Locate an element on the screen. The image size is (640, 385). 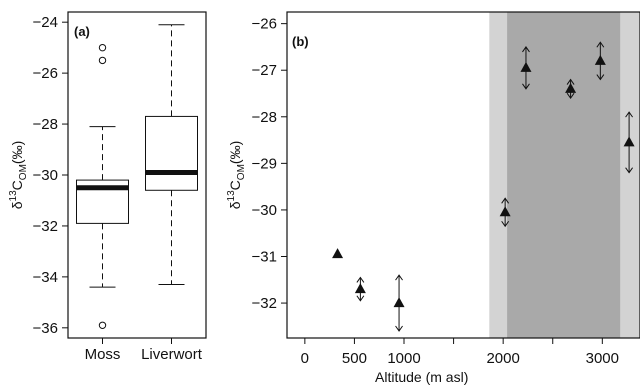
box-liverwort is located at coordinates (171, 153).